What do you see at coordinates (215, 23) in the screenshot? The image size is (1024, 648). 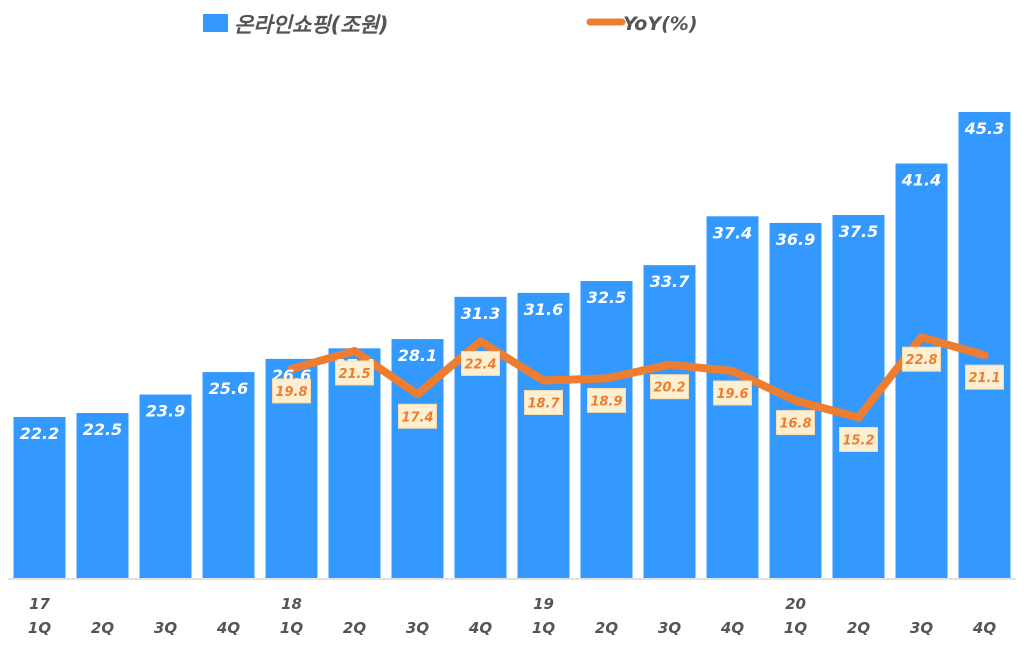 I see `legend-bar-swatch` at bounding box center [215, 23].